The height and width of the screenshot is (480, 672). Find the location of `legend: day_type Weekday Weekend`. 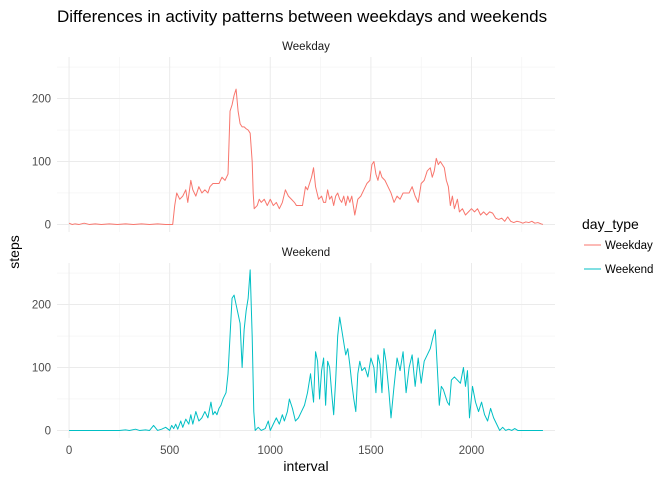

legend: day_type Weekday Weekend is located at coordinates (617, 246).